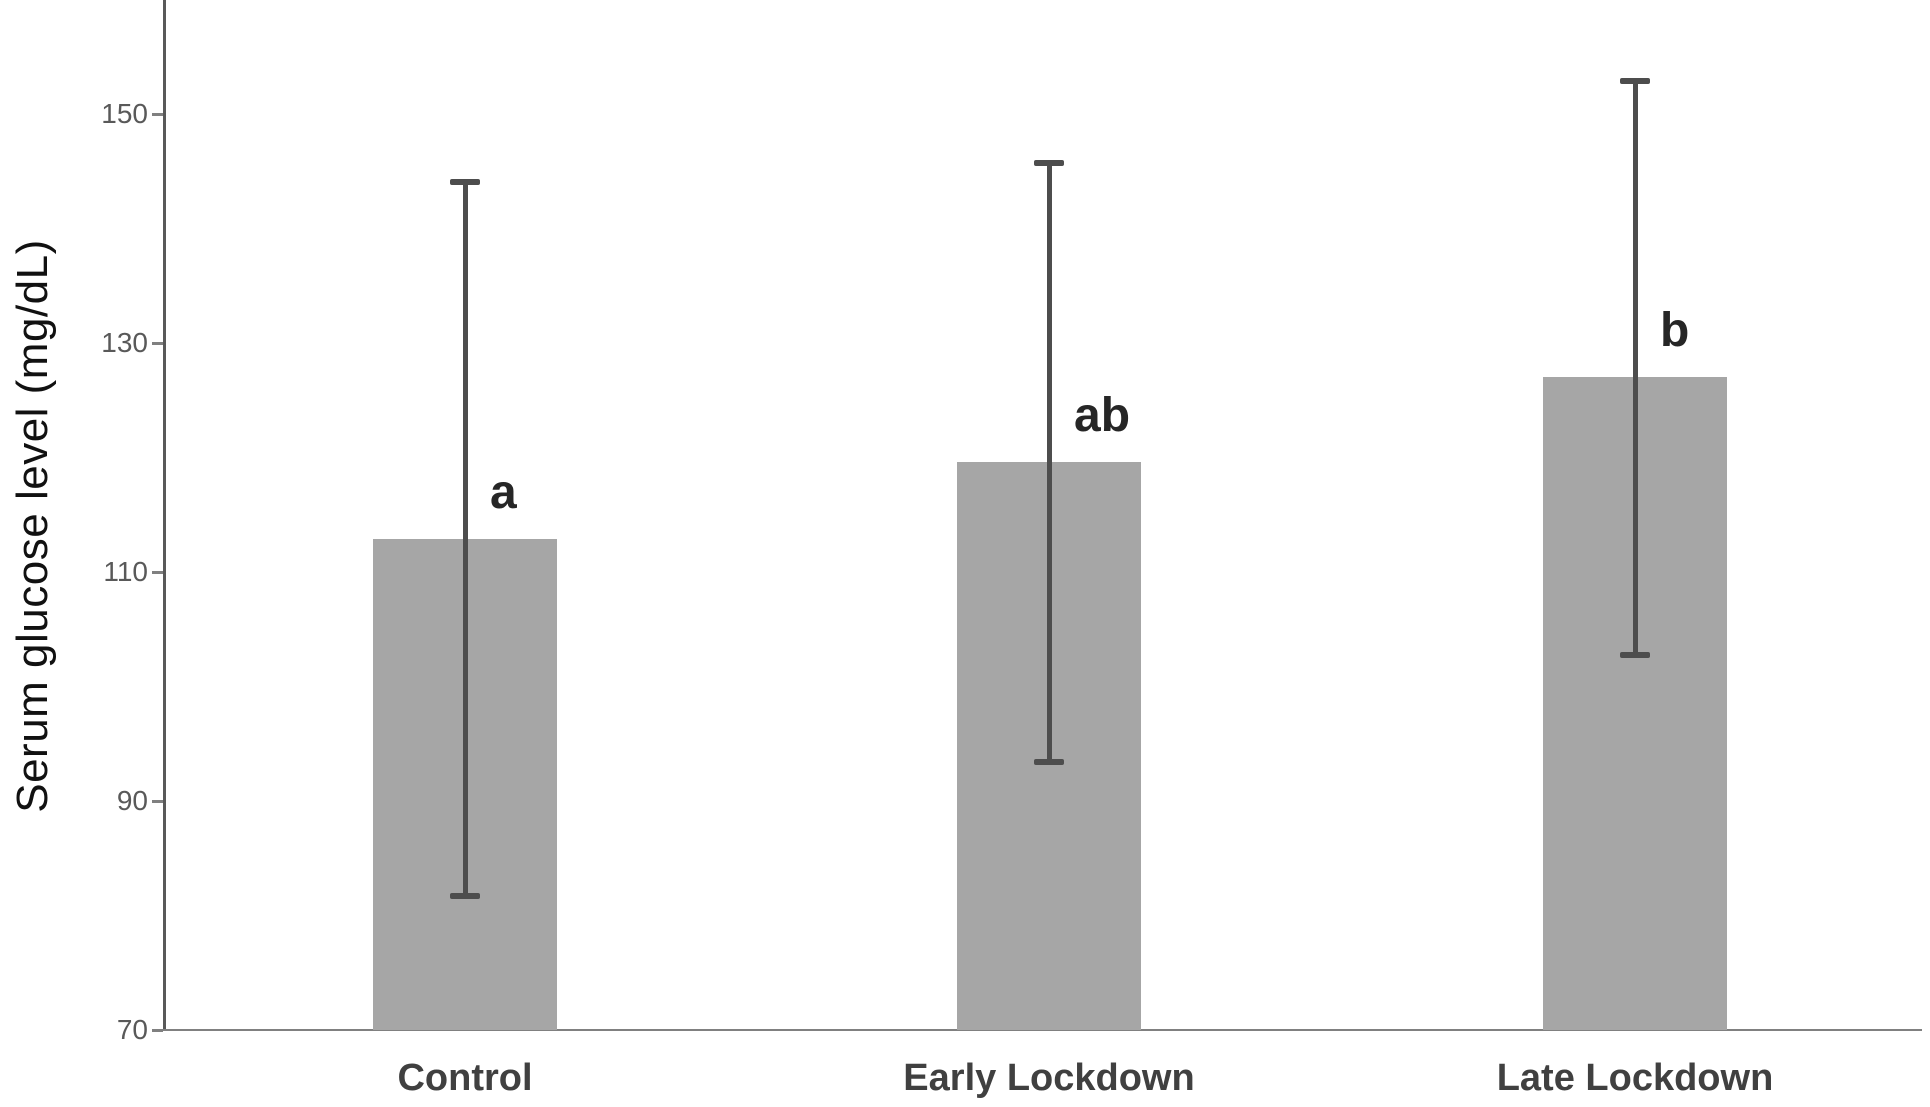  I want to click on y-axis-tick-label: 110, so click(125, 571).